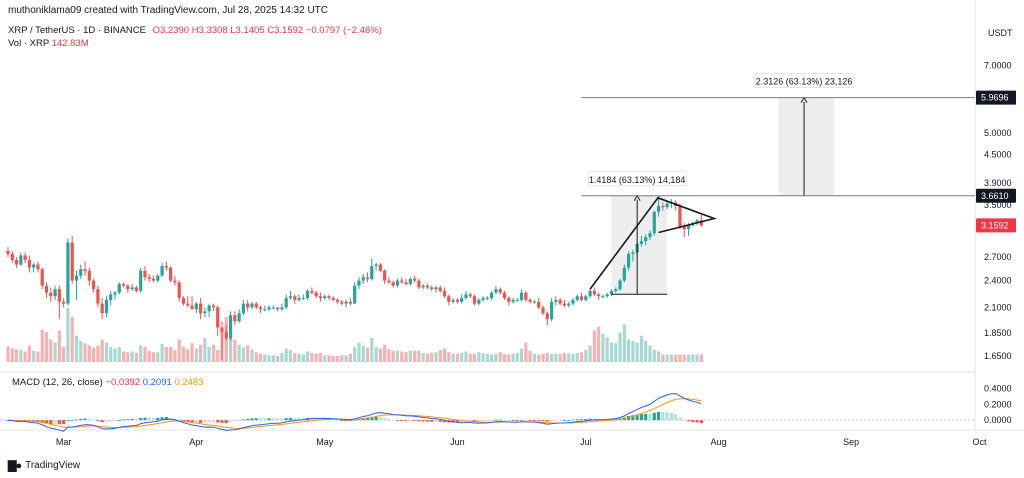 This screenshot has width=1024, height=478. Describe the element at coordinates (77, 30) in the screenshot. I see `symbol-name: XRP / TetherUS · 1D · BINANCE` at that location.